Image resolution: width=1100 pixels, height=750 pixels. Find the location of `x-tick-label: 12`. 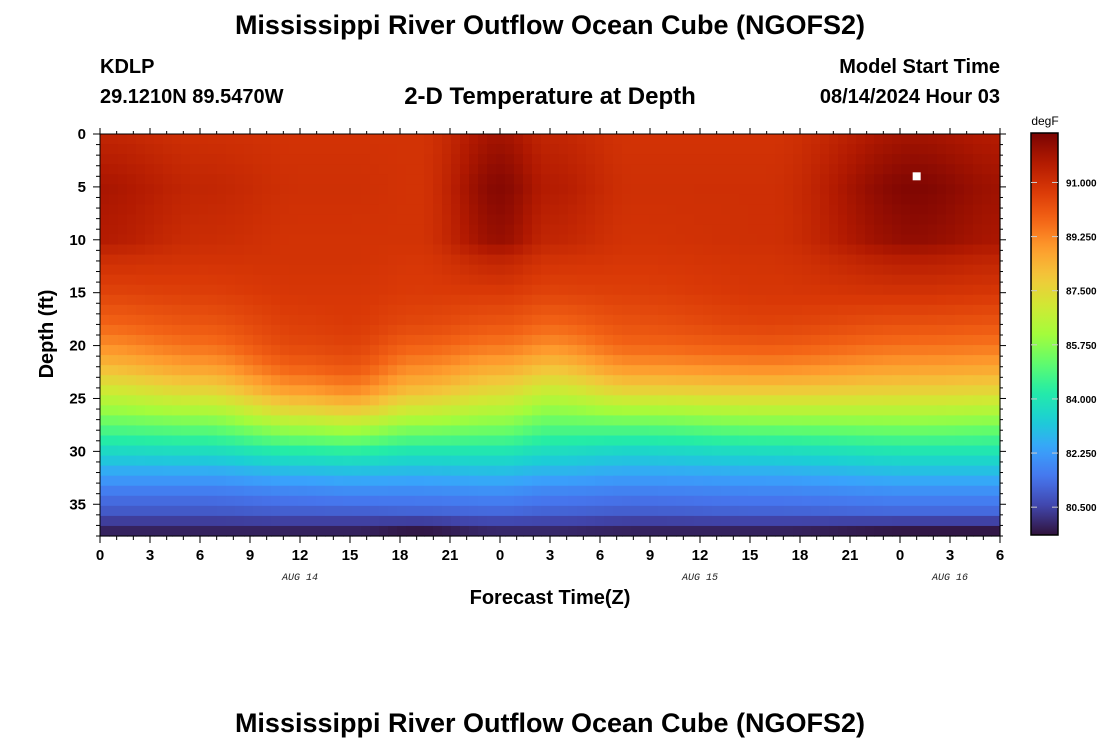

x-tick-label: 12 is located at coordinates (300, 555).